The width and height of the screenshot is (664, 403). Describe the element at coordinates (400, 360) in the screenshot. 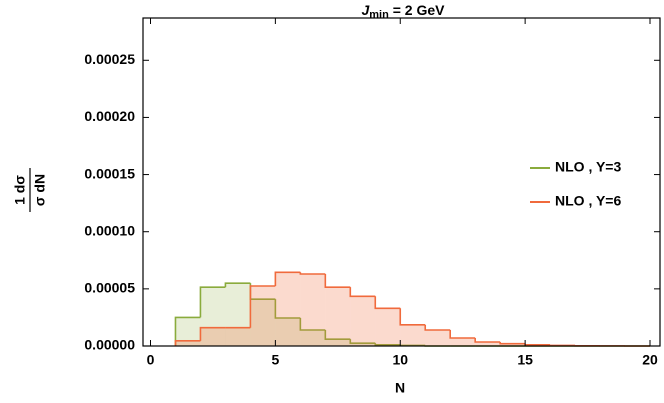

I see `x-tick-label: 10` at that location.